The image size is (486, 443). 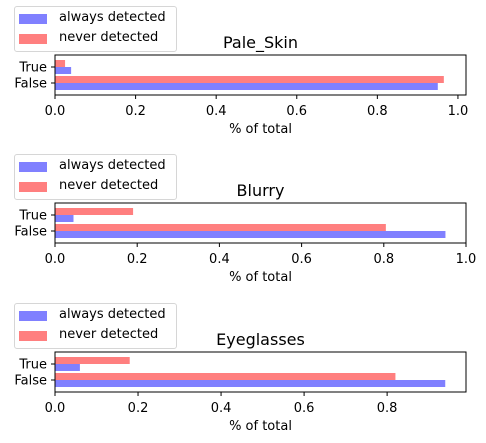 What do you see at coordinates (261, 190) in the screenshot?
I see `chart-title: Blurry` at bounding box center [261, 190].